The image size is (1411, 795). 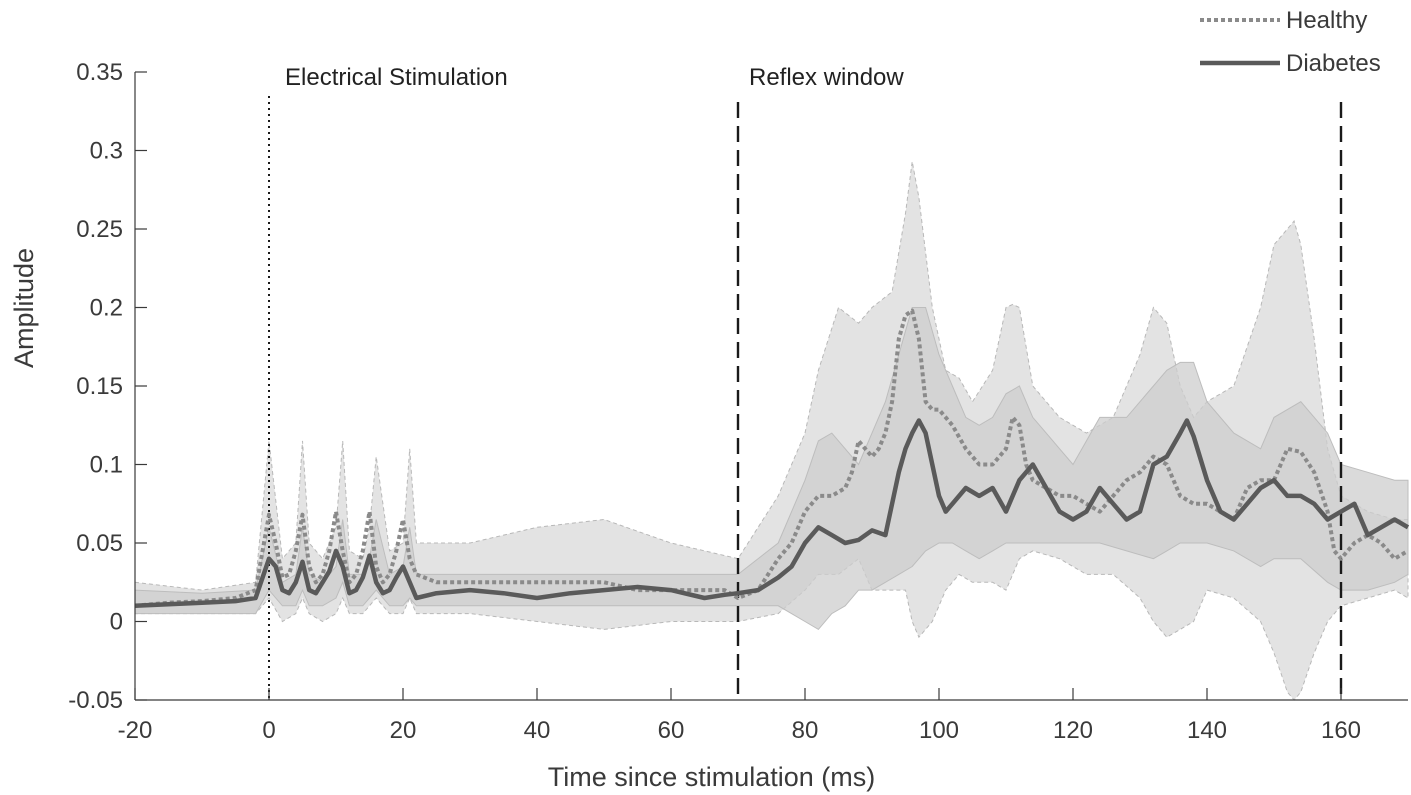 What do you see at coordinates (99, 386) in the screenshot?
I see `y-tick-label: 0.15` at bounding box center [99, 386].